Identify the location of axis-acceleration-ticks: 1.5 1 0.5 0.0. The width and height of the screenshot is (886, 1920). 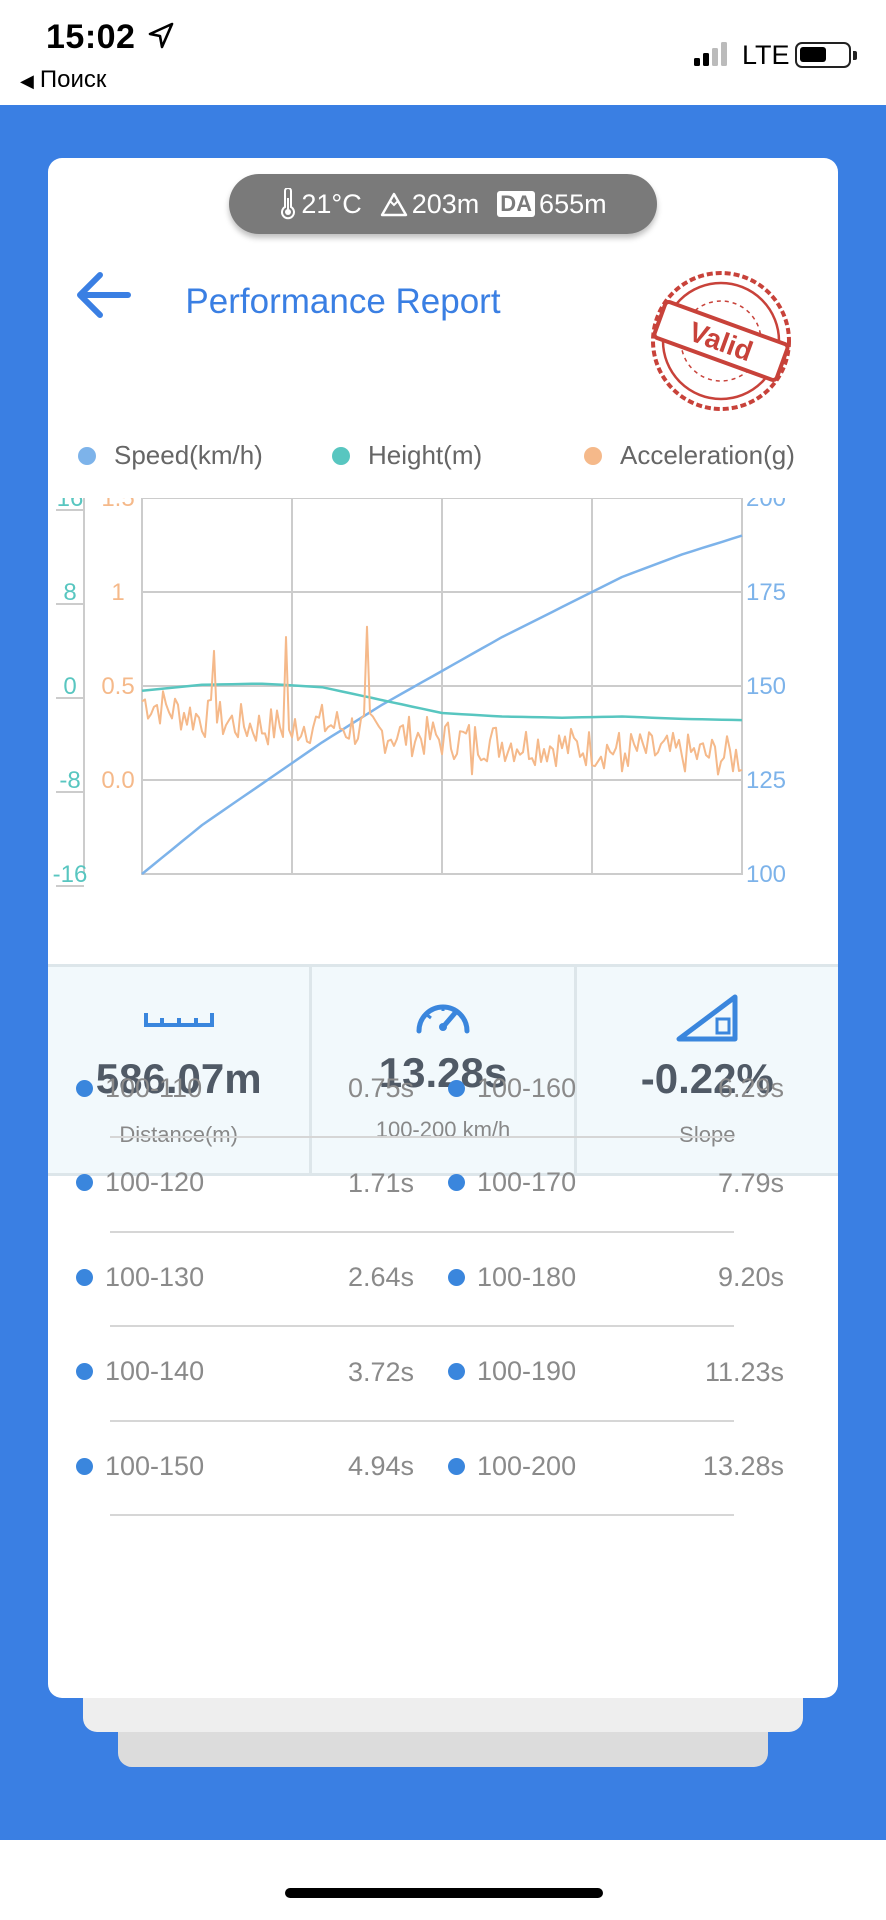
(117, 646).